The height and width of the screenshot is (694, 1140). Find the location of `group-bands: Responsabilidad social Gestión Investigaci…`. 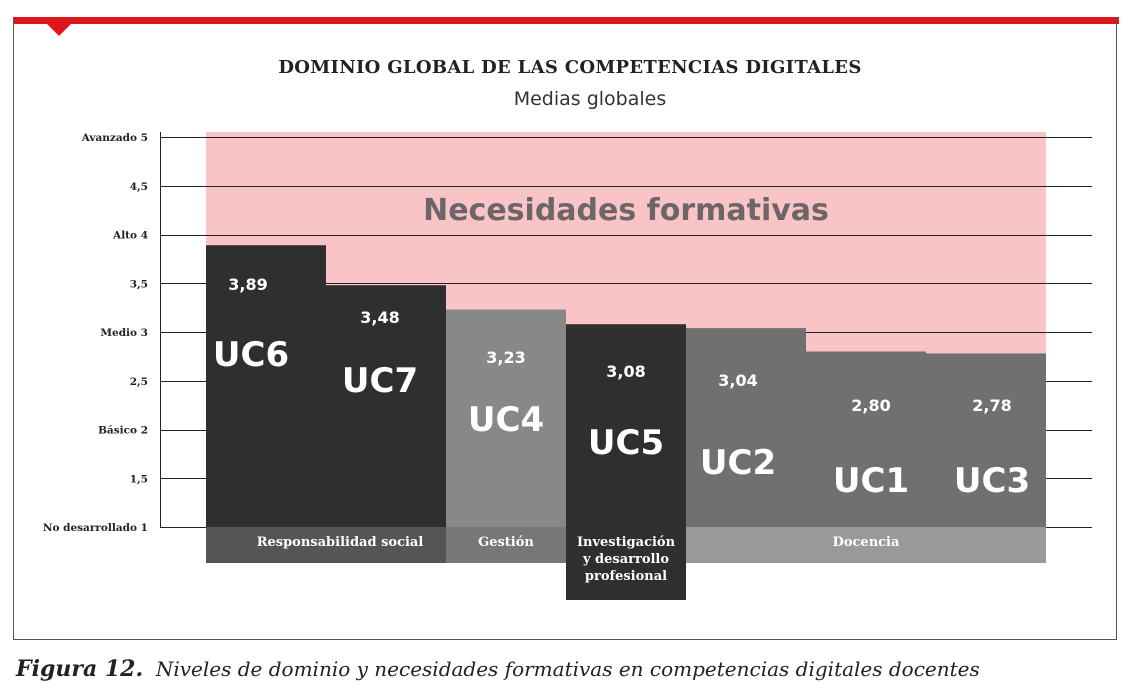

group-bands: Responsabilidad social Gestión Investigaci… is located at coordinates (626, 563).